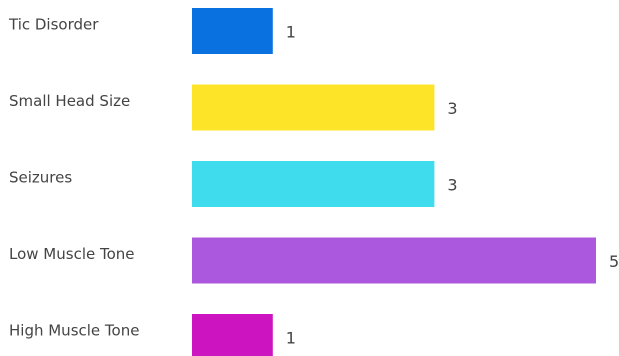  I want to click on bar-seizures, so click(313, 184).